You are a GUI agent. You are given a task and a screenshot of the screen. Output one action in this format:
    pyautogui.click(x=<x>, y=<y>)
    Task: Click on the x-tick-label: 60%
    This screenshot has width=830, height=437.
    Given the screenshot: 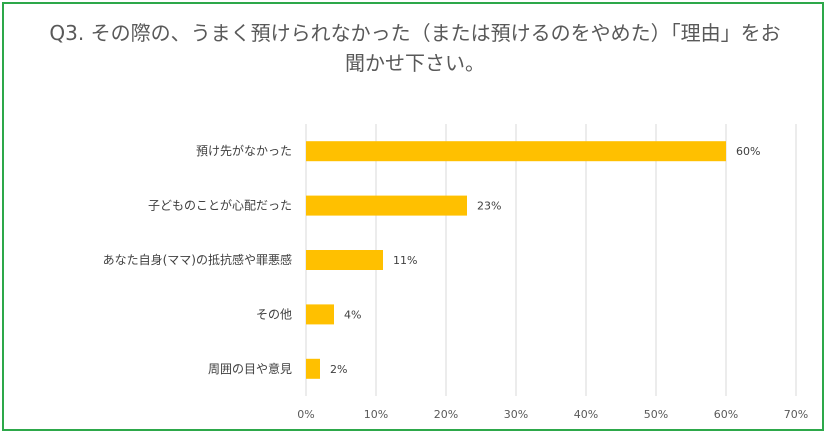 What is the action you would take?
    pyautogui.click(x=726, y=414)
    